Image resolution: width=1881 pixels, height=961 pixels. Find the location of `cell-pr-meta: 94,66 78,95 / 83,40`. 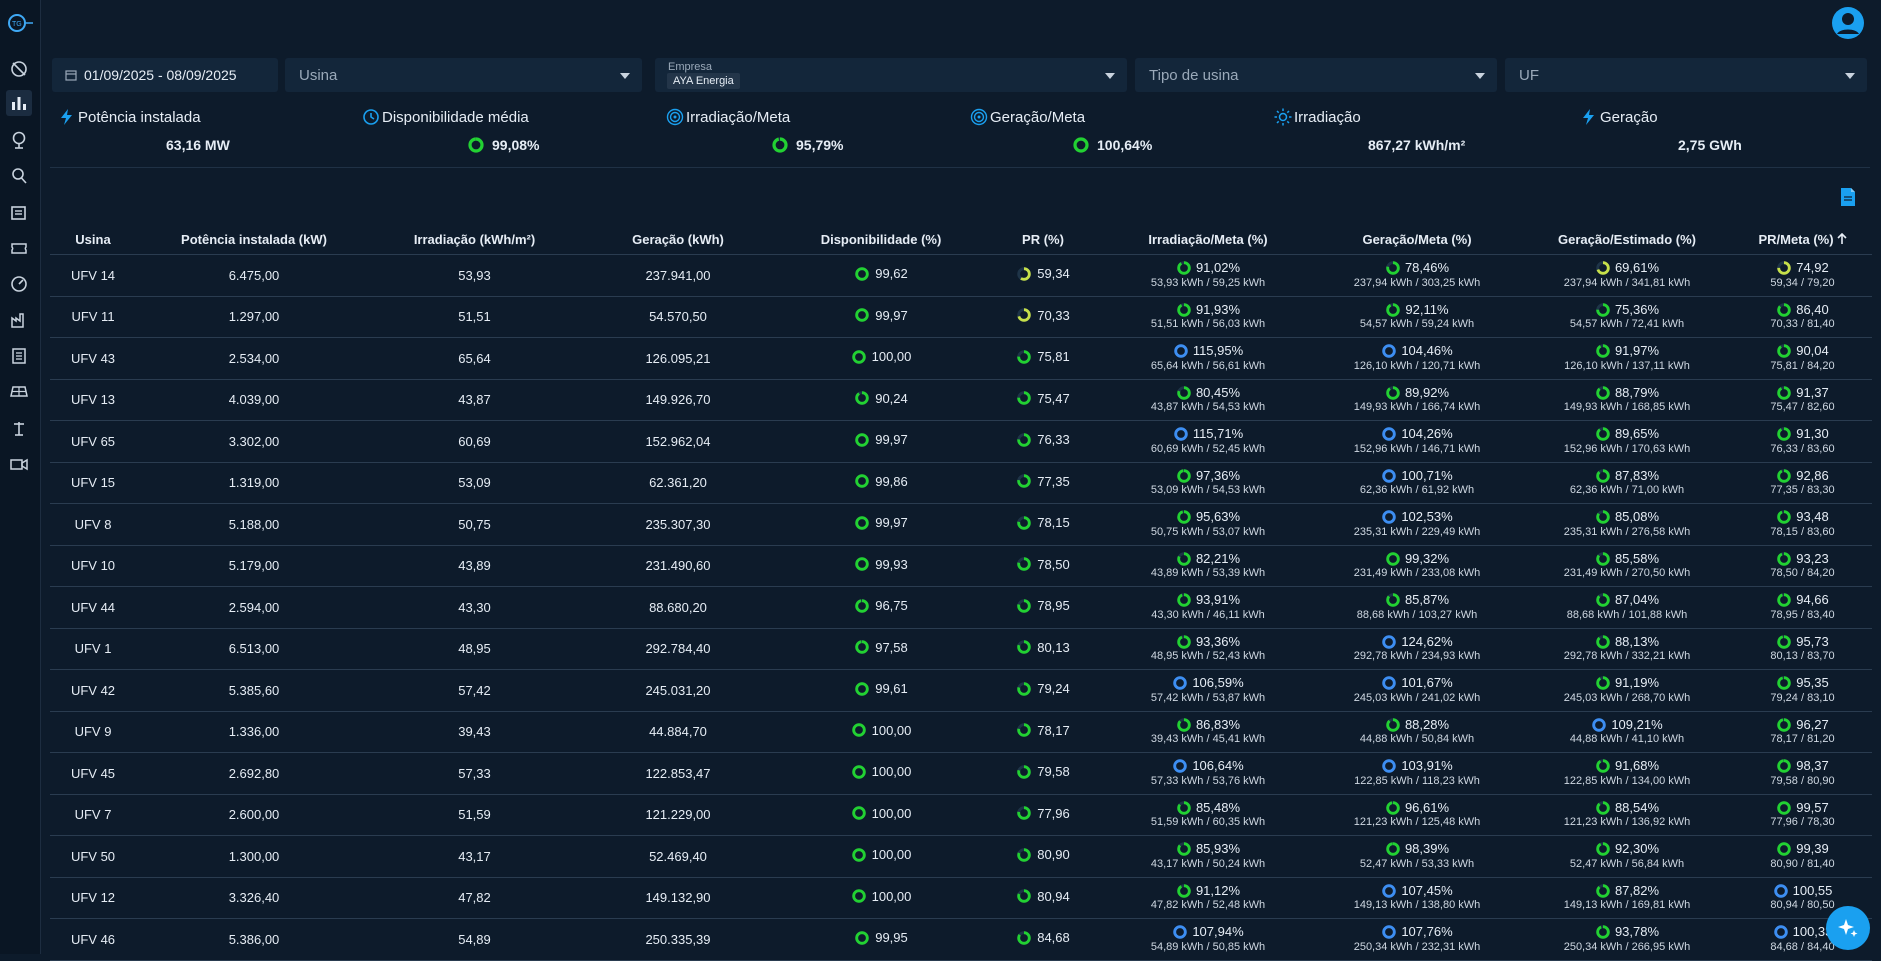

cell-pr-meta: 94,66 78,95 / 83,40 is located at coordinates (1802, 607).